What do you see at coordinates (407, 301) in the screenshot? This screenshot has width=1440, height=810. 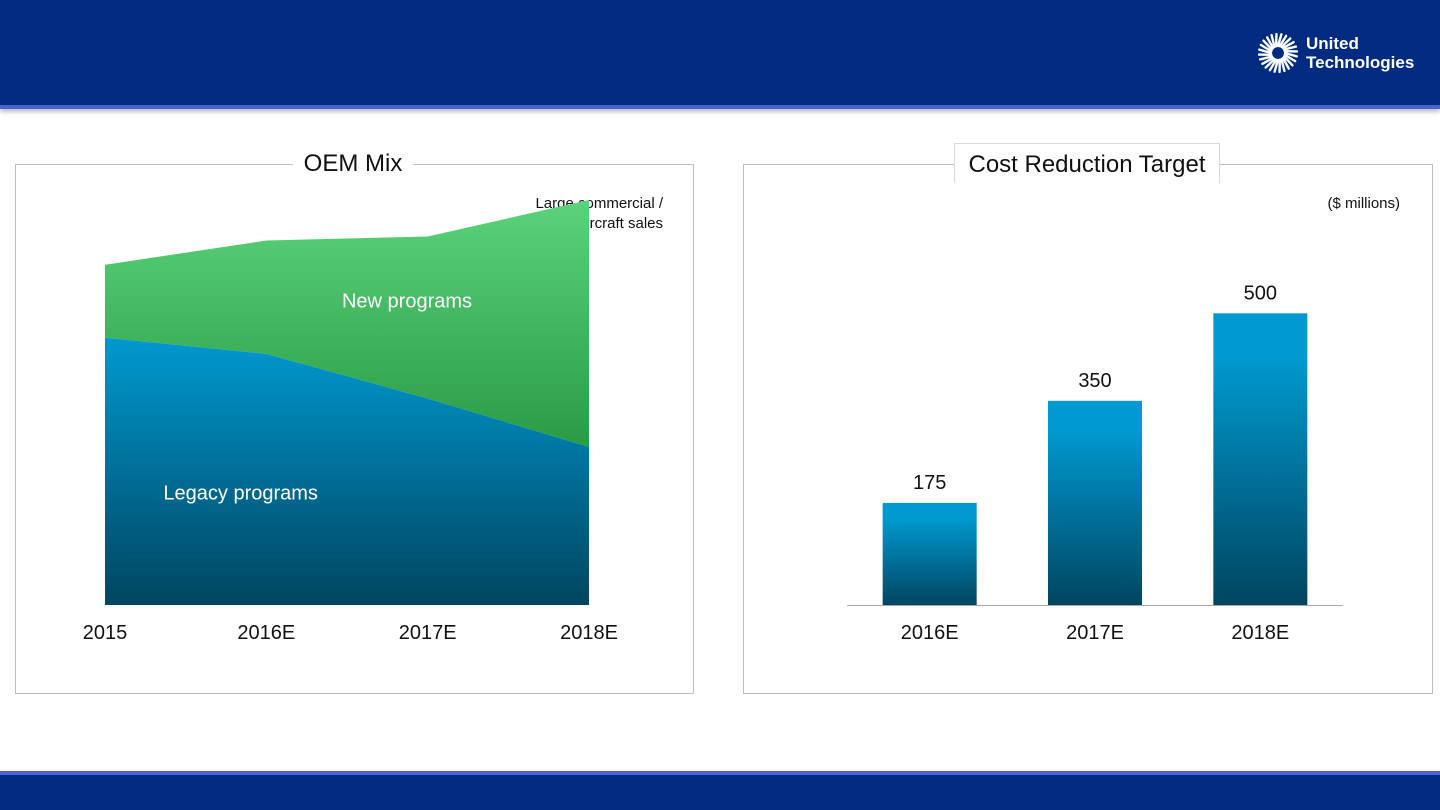 I see `series-label-new-programs: New programs` at bounding box center [407, 301].